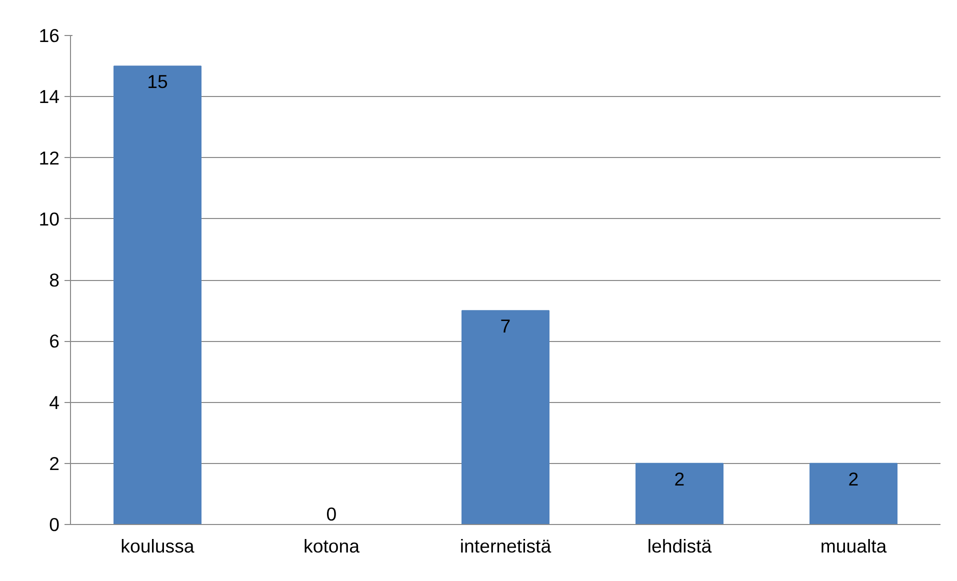 The height and width of the screenshot is (581, 957). I want to click on data-label: 0, so click(331, 514).